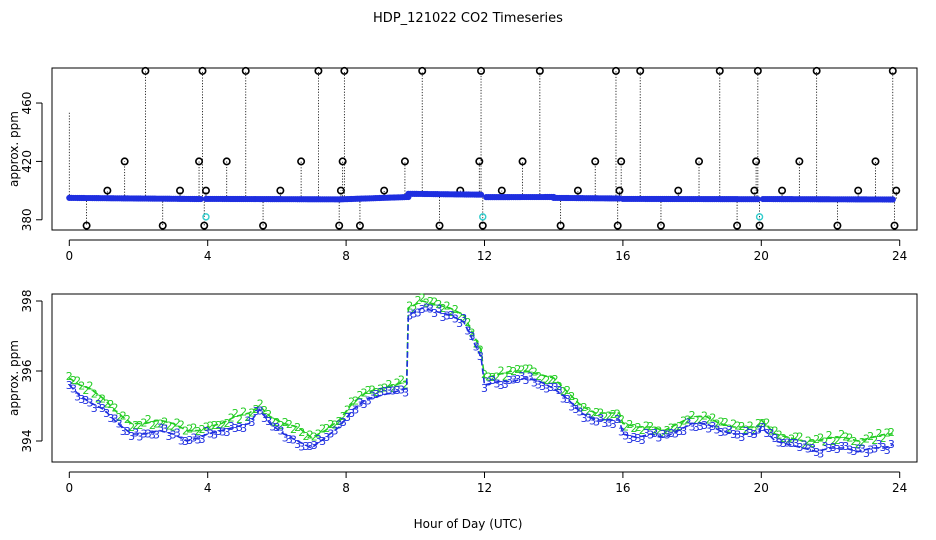  Describe the element at coordinates (27, 103) in the screenshot. I see `top-y-tick-label: 460` at that location.